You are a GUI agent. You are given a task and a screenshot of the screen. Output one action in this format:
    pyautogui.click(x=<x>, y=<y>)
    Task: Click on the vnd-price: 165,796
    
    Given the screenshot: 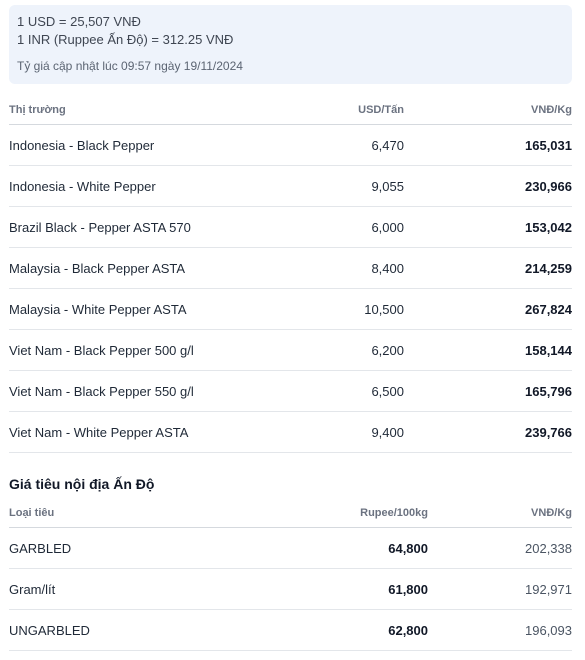 What is the action you would take?
    pyautogui.click(x=488, y=391)
    